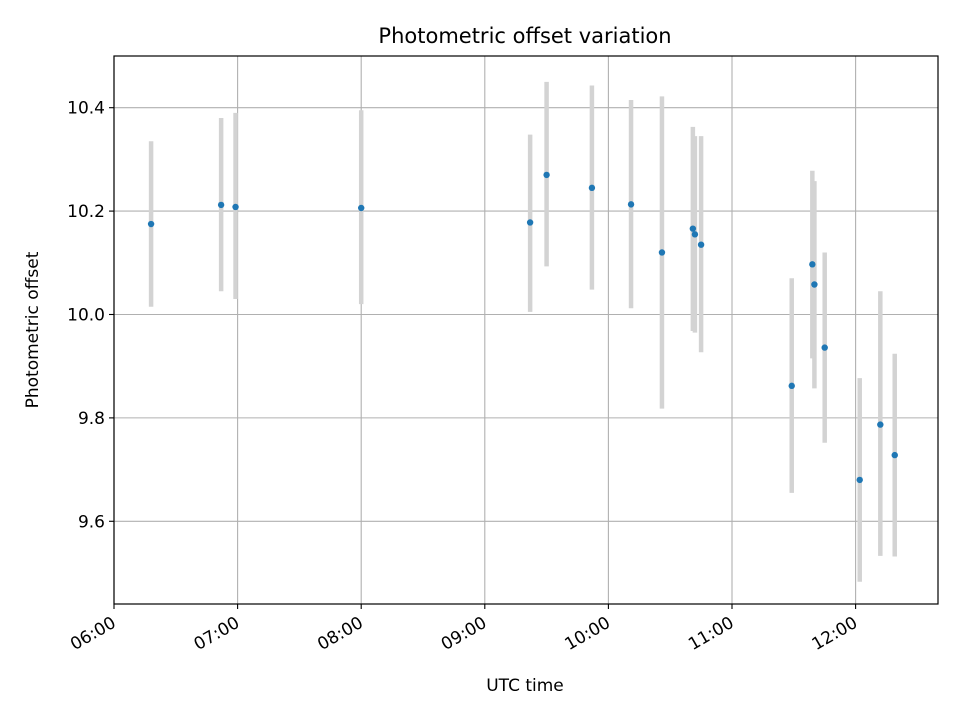 The image size is (960, 720). Describe the element at coordinates (86, 315) in the screenshot. I see `y-tick-label: 10.0` at that location.